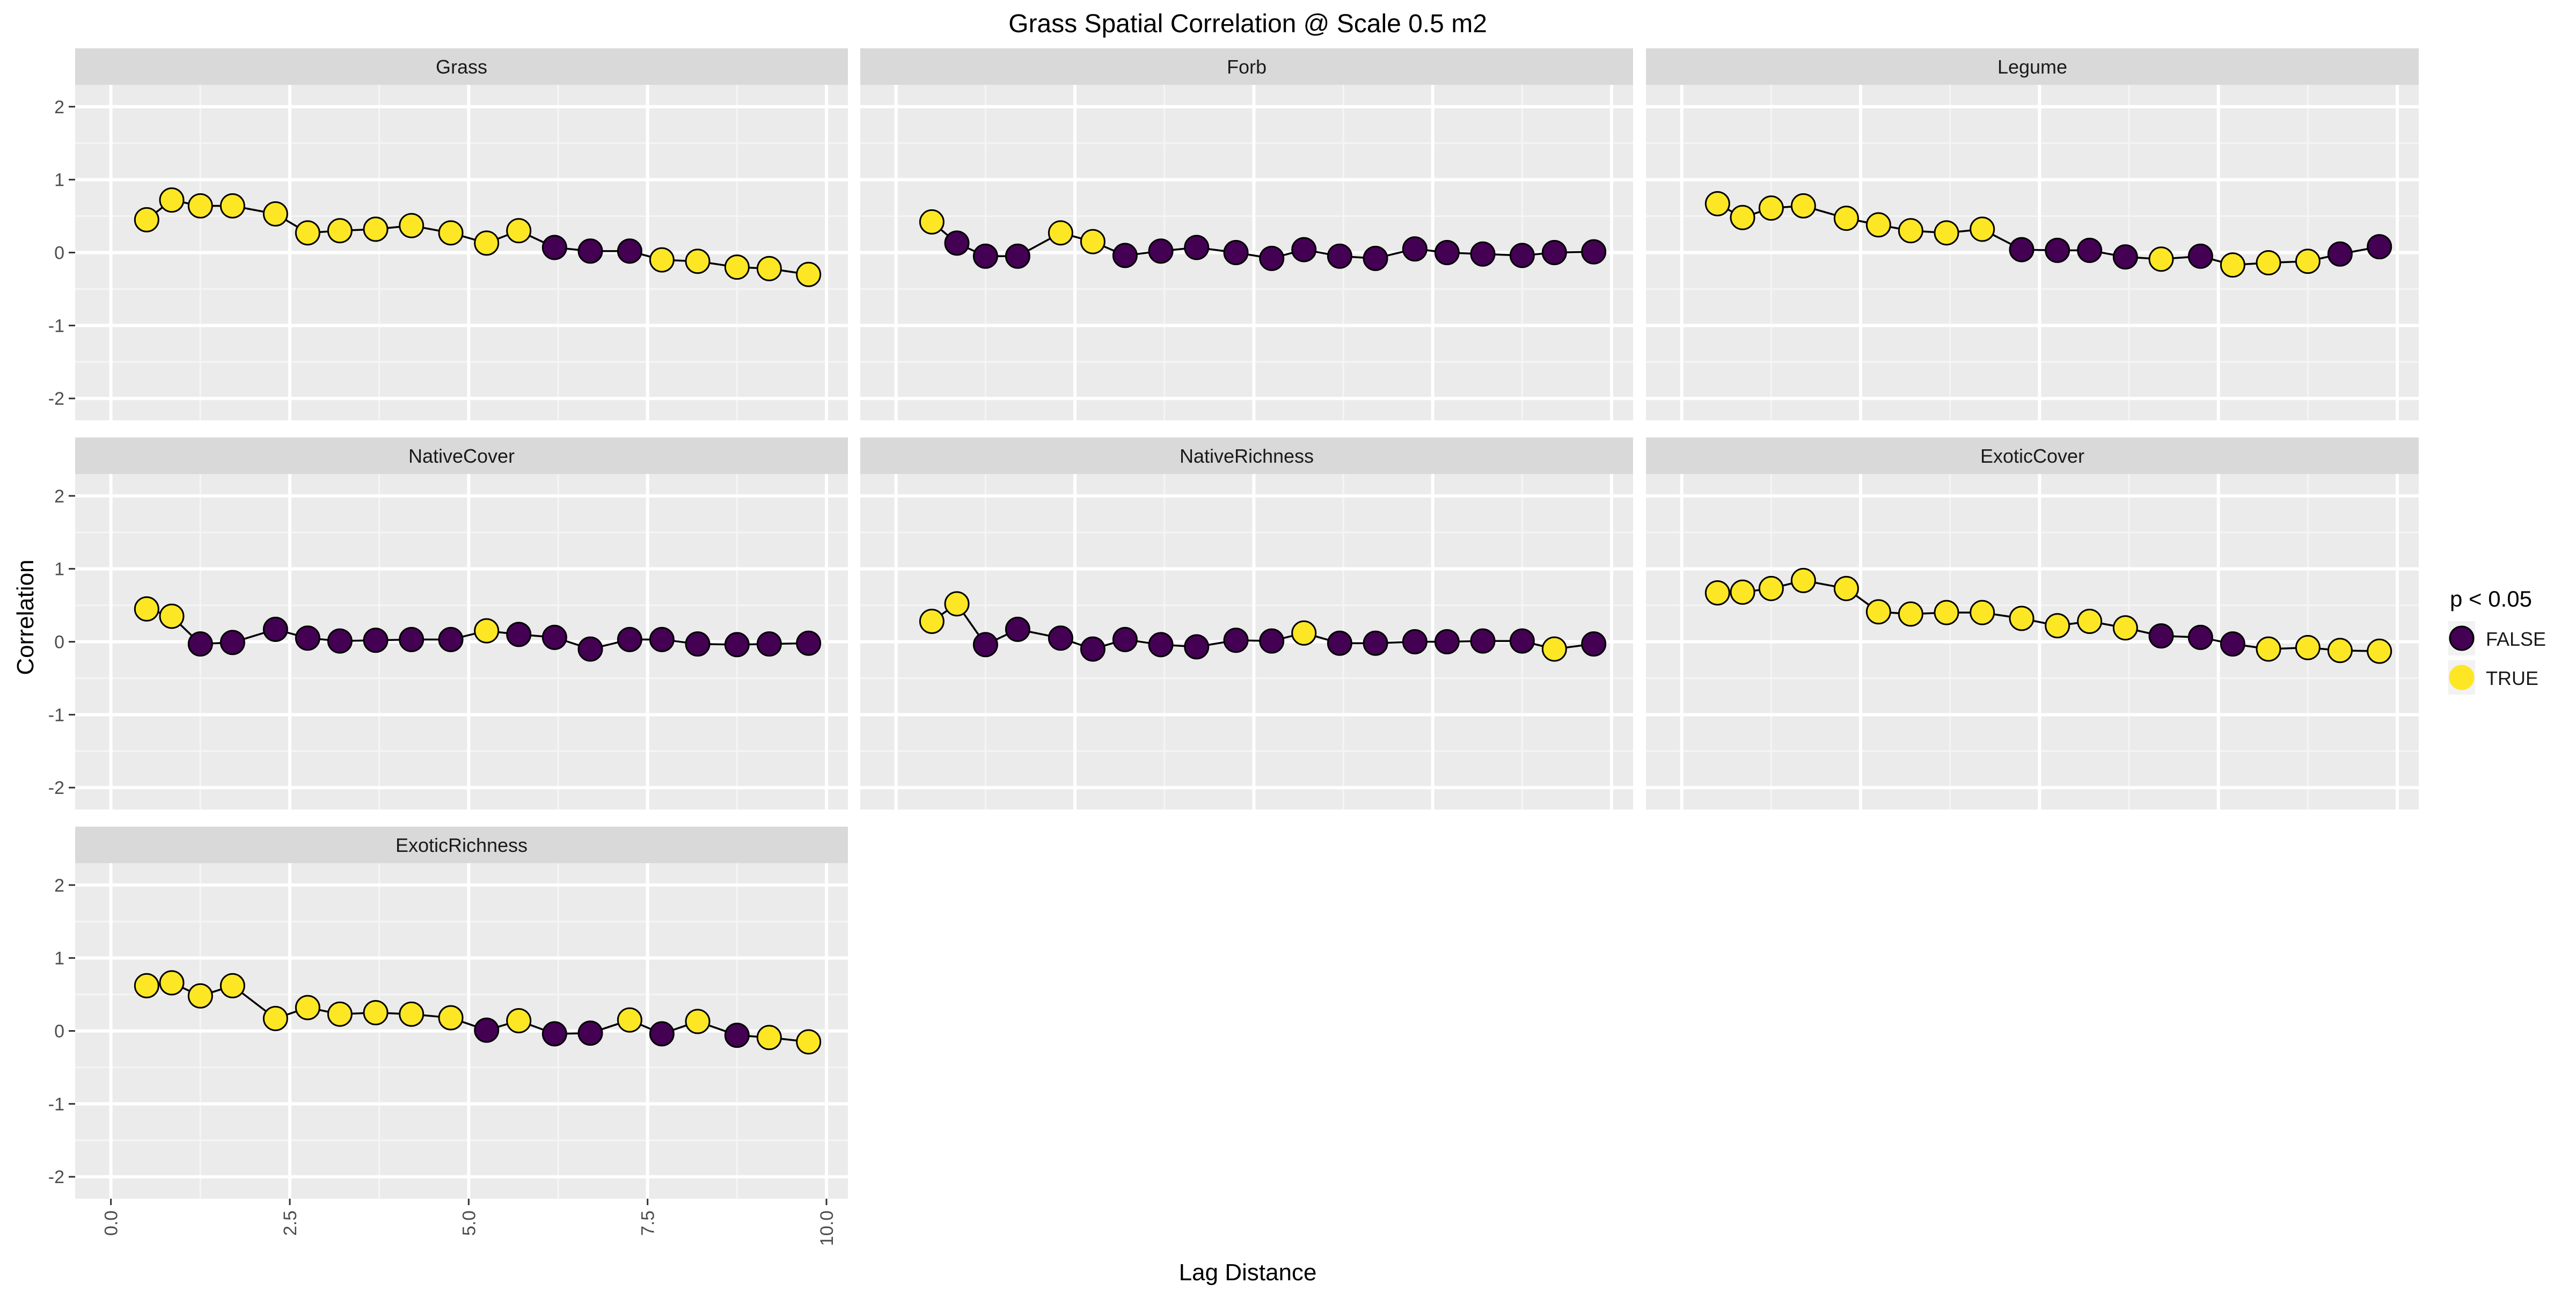  Describe the element at coordinates (1248, 1272) in the screenshot. I see `x-axis-label: Lag Distance` at that location.